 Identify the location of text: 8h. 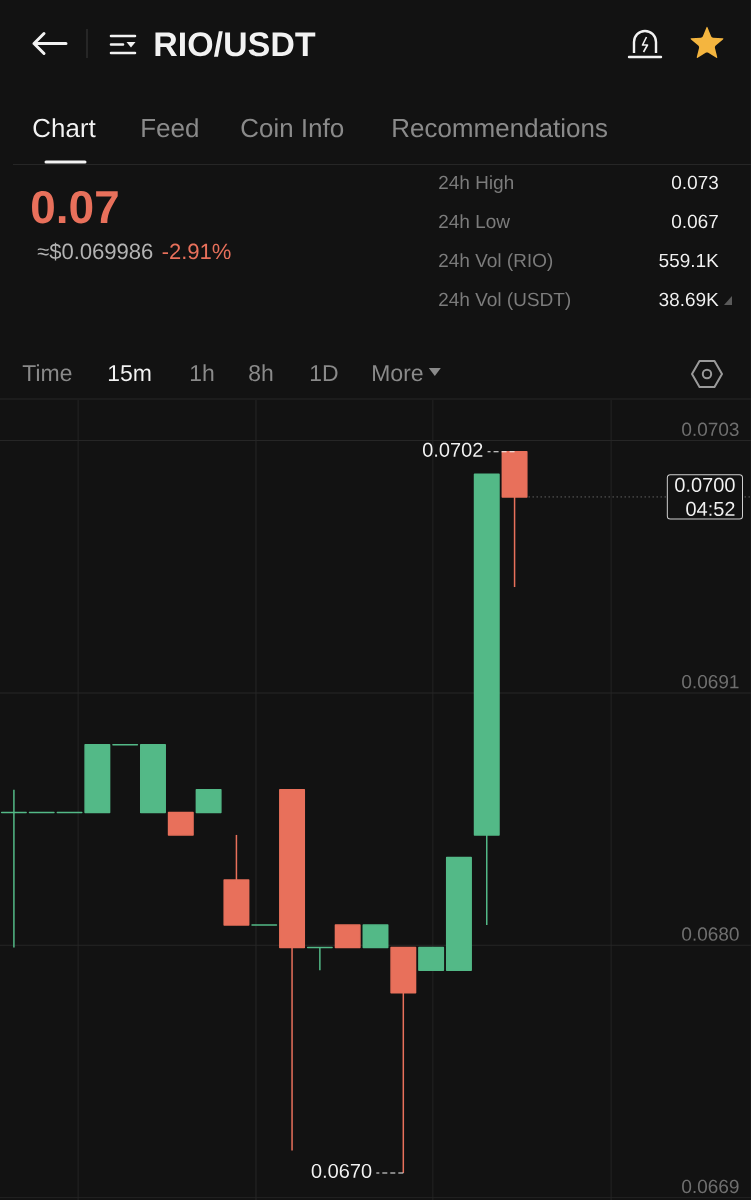
(261, 373).